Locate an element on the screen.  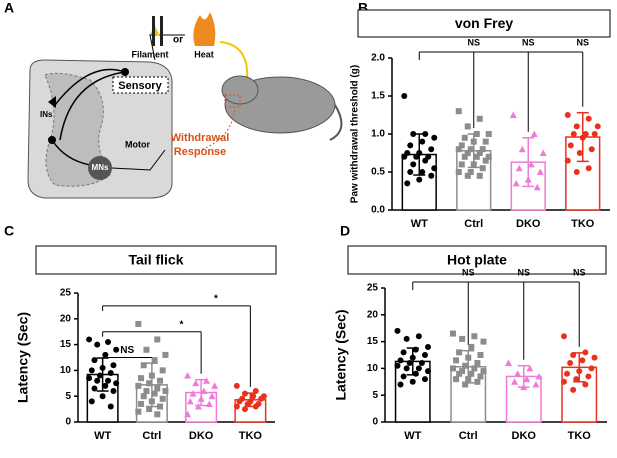
sensory-box is located at coordinates (140, 85).